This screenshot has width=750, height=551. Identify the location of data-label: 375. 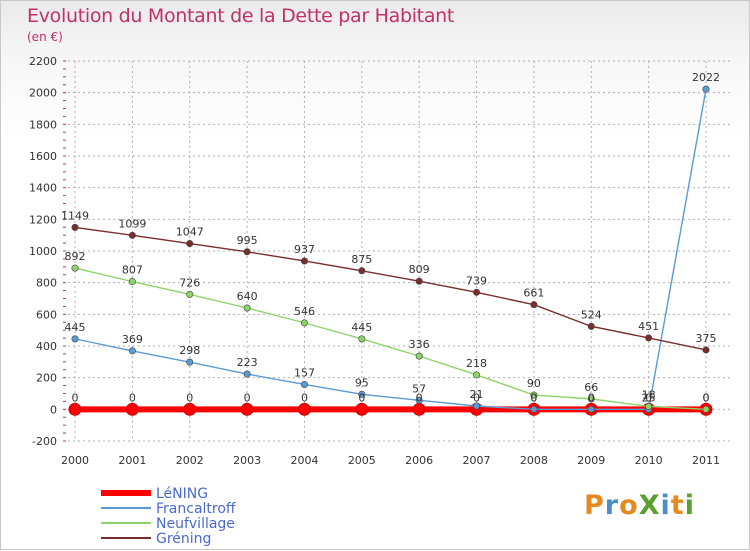
(706, 338).